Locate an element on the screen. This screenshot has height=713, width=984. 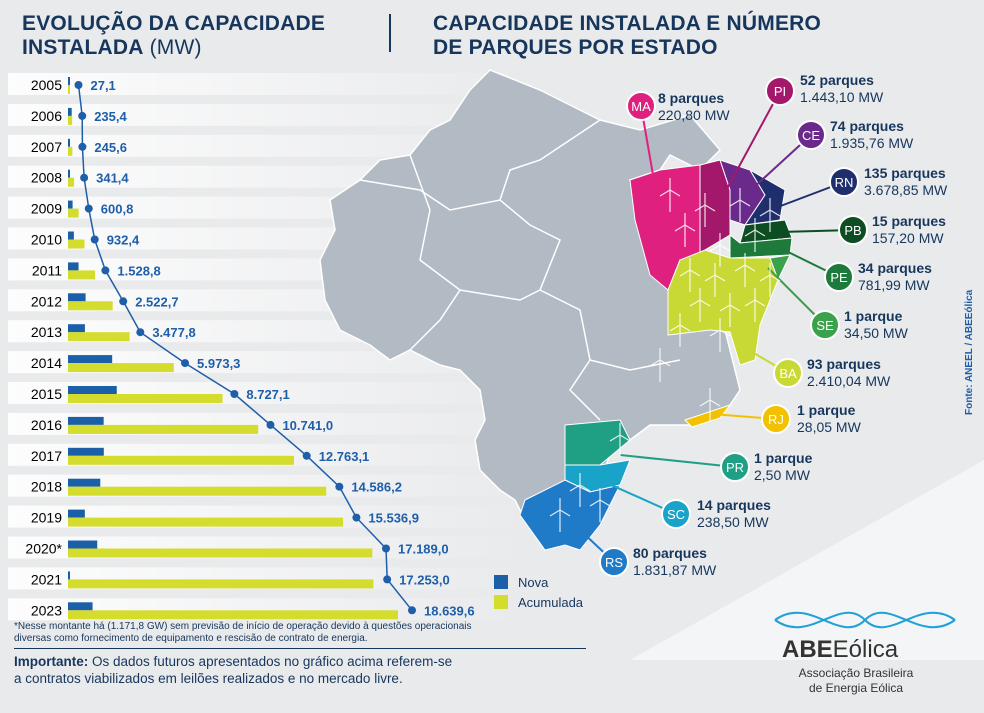
state-info-se: 1 parque 34,50 MW is located at coordinates (876, 325).